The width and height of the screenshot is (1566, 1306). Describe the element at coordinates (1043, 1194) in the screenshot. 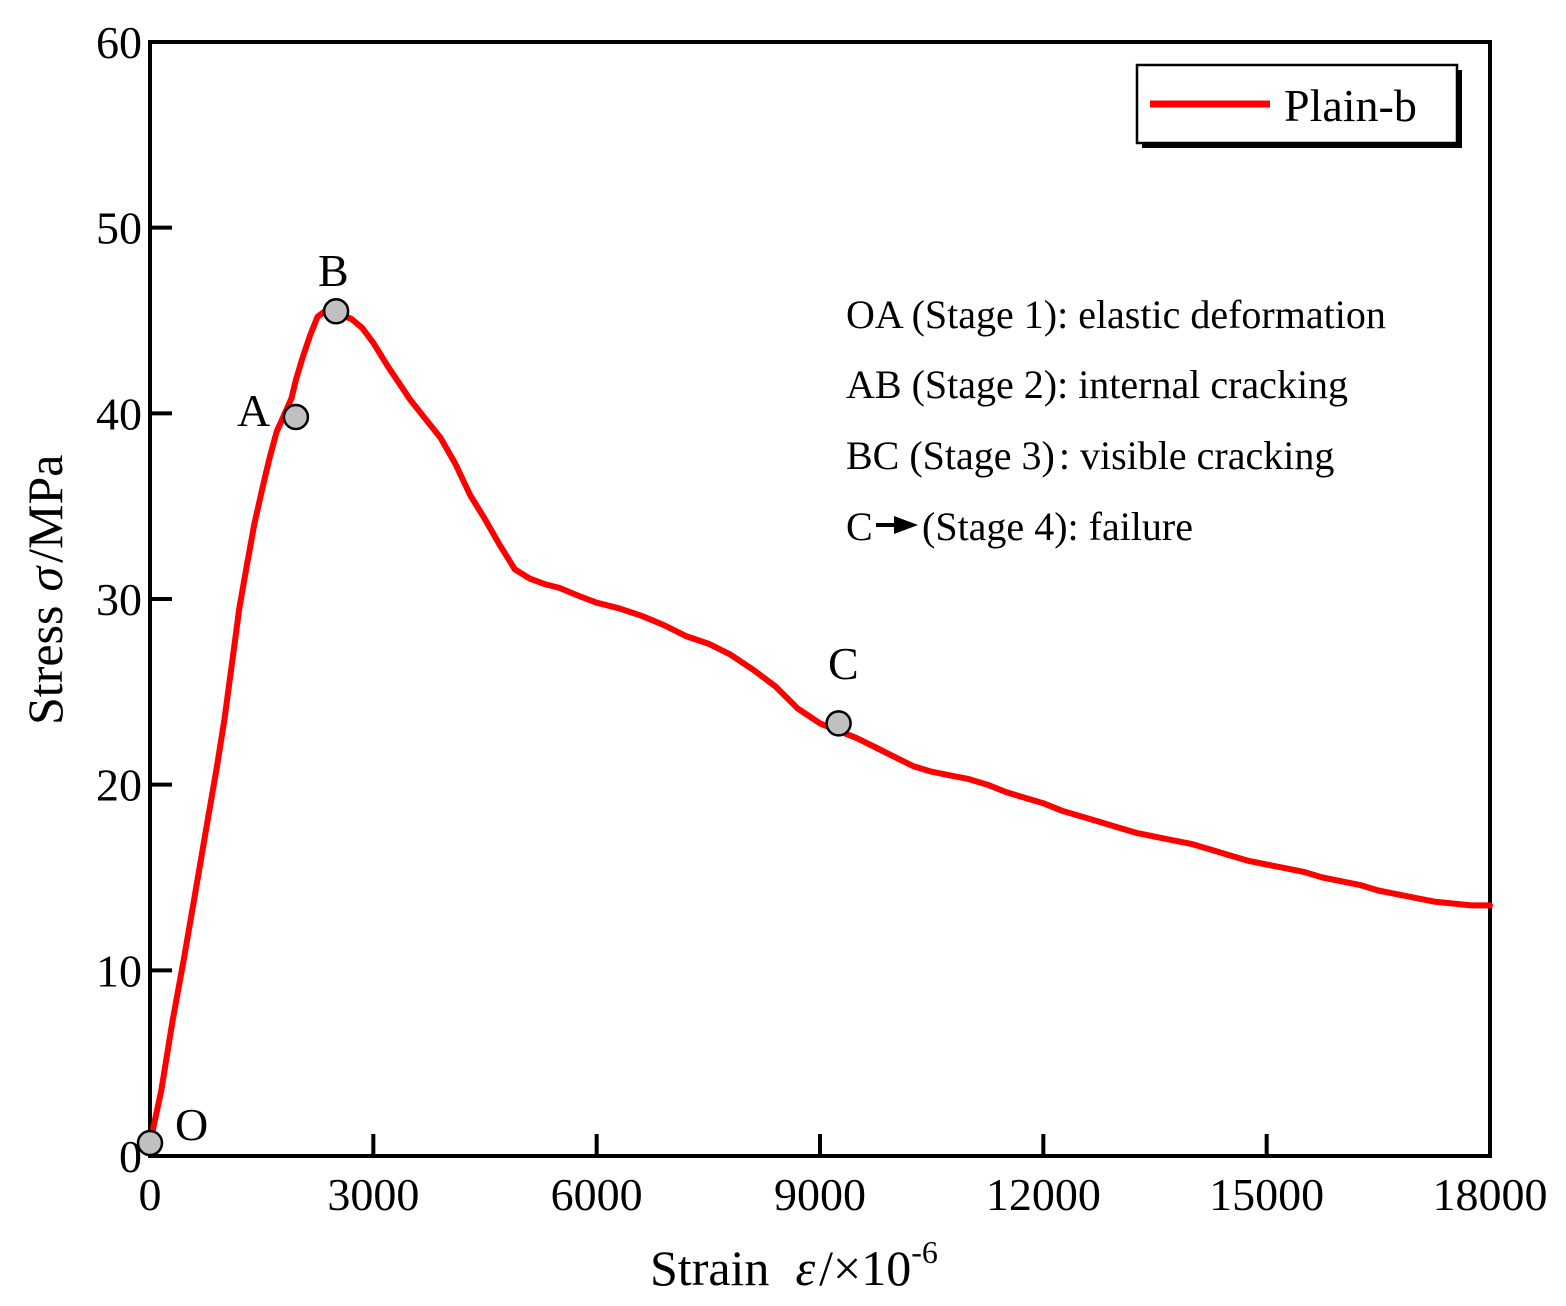

I see `x-tick-label: 12000` at that location.